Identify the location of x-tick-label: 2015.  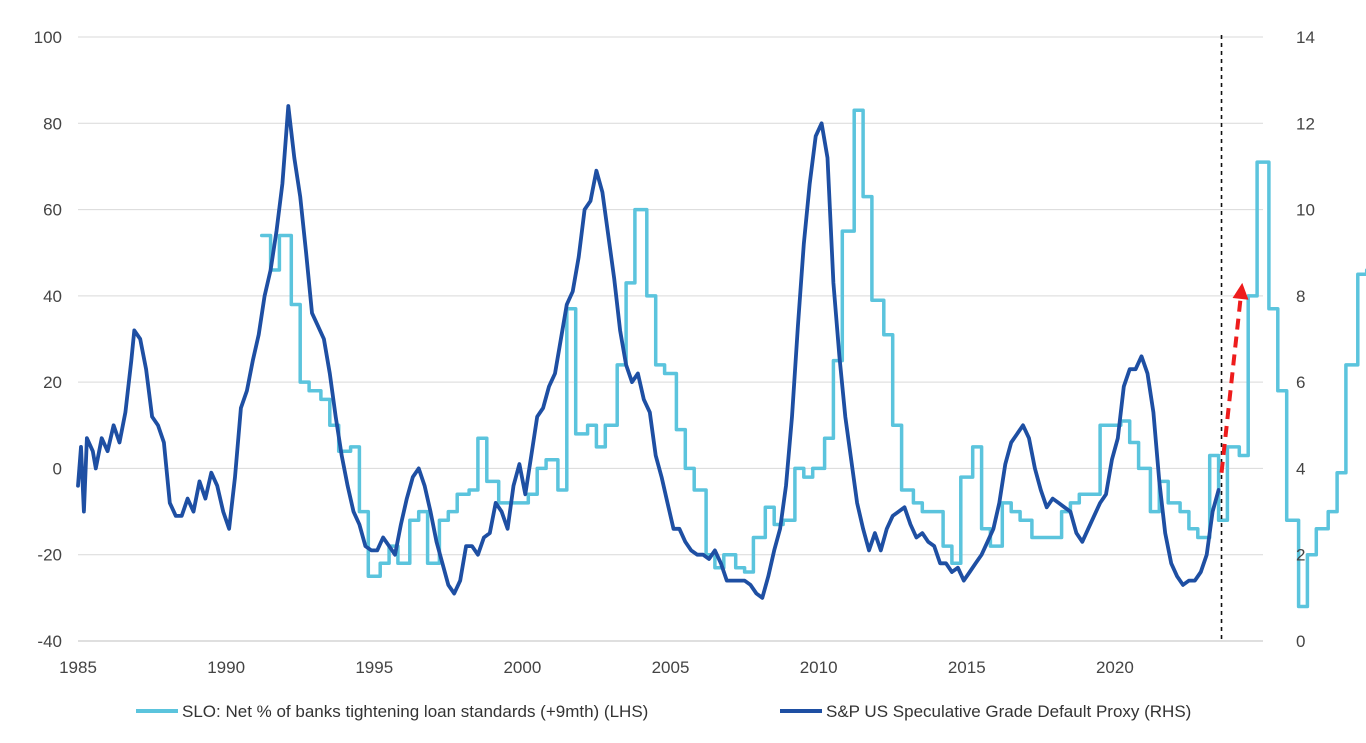
(967, 667).